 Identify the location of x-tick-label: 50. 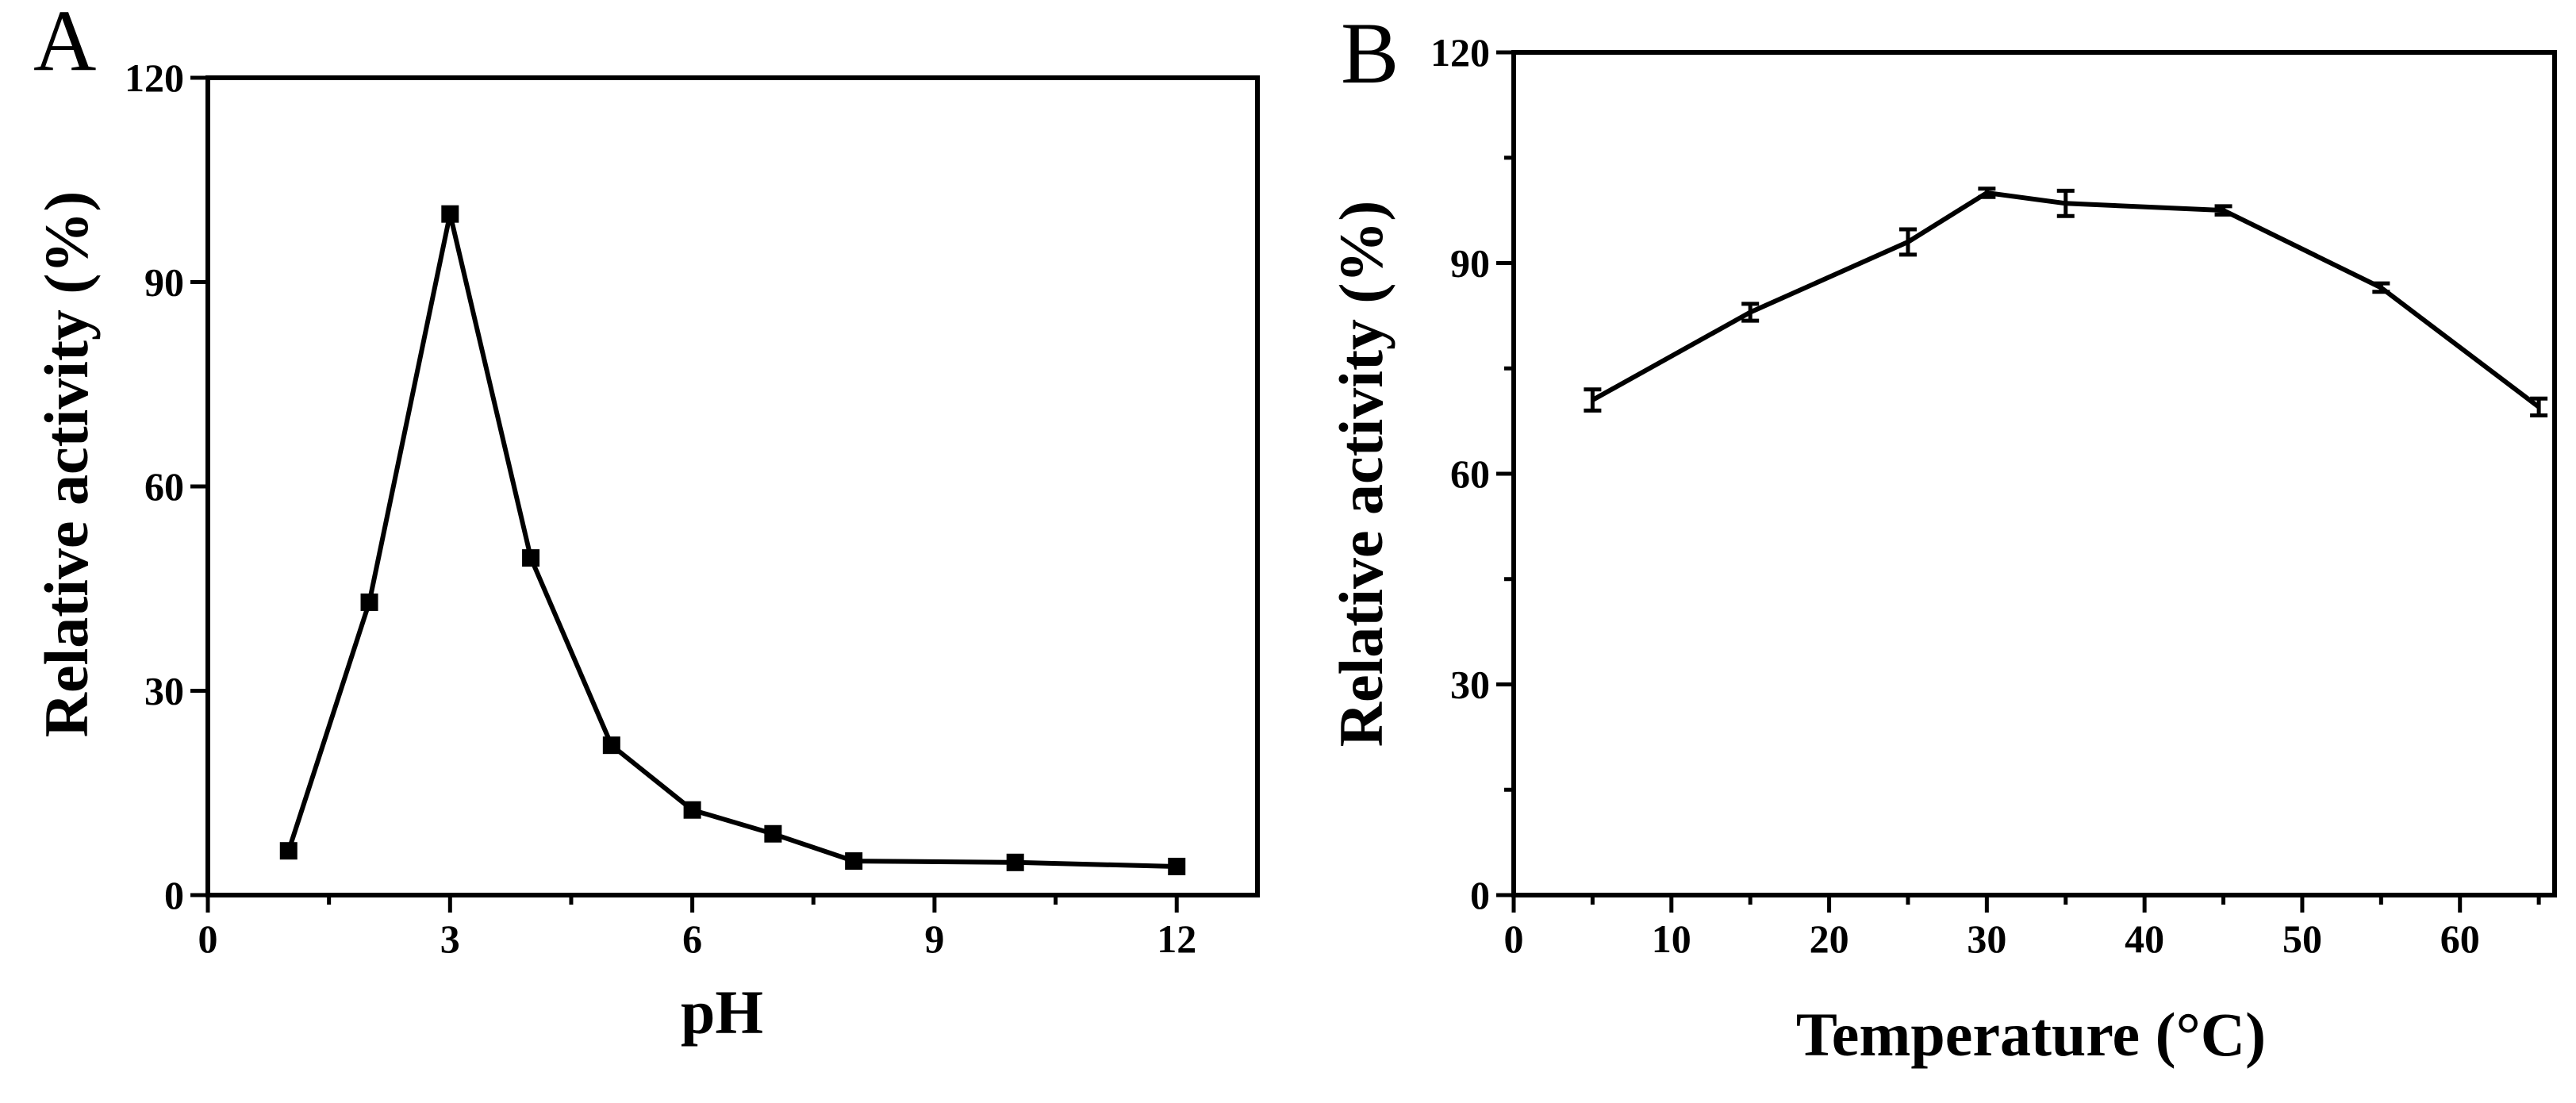
(2302, 939).